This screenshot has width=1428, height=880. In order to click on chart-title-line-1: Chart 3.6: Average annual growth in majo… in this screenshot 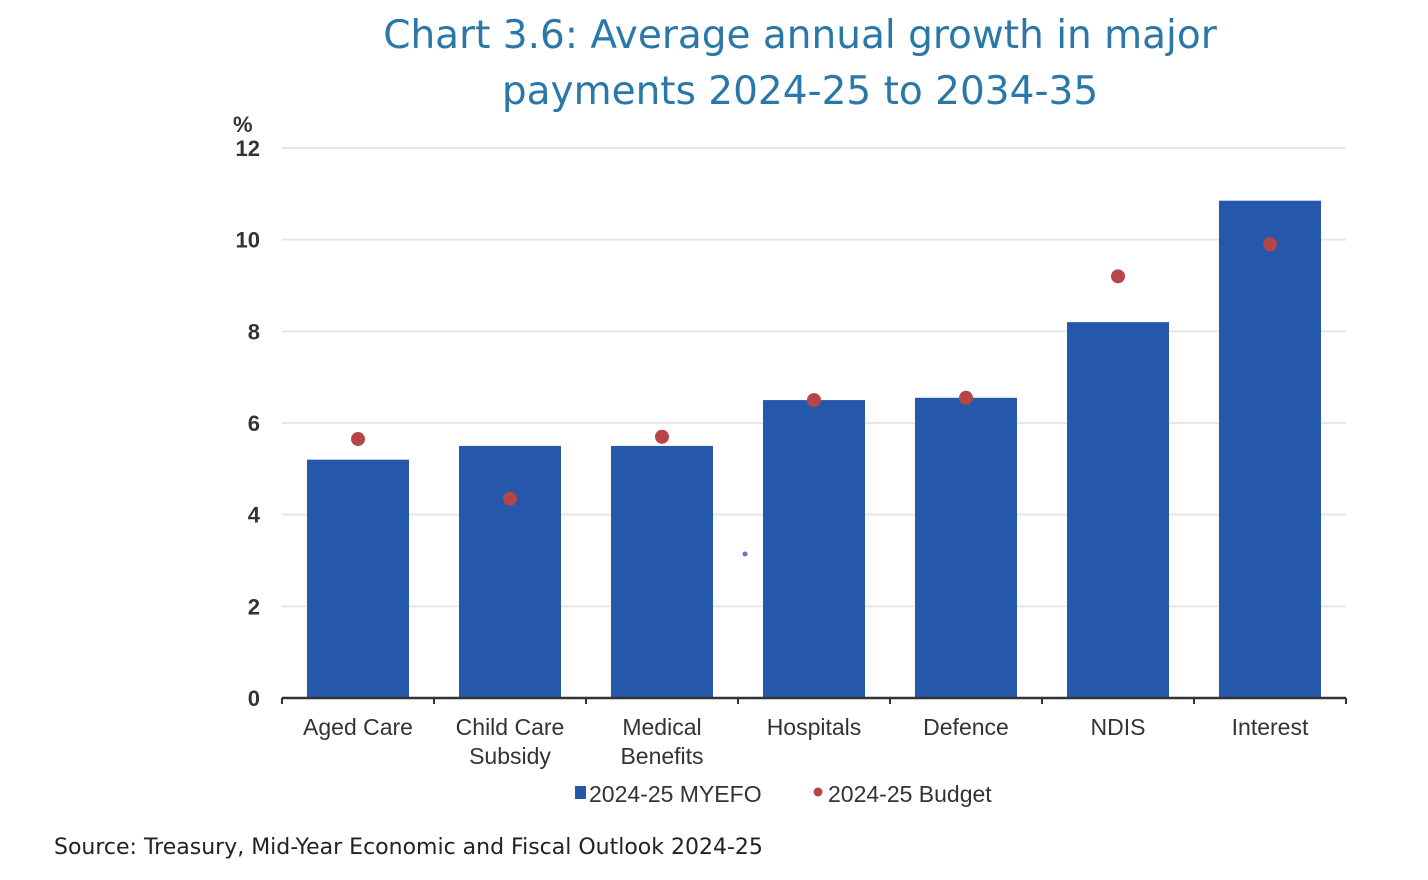, I will do `click(800, 35)`.